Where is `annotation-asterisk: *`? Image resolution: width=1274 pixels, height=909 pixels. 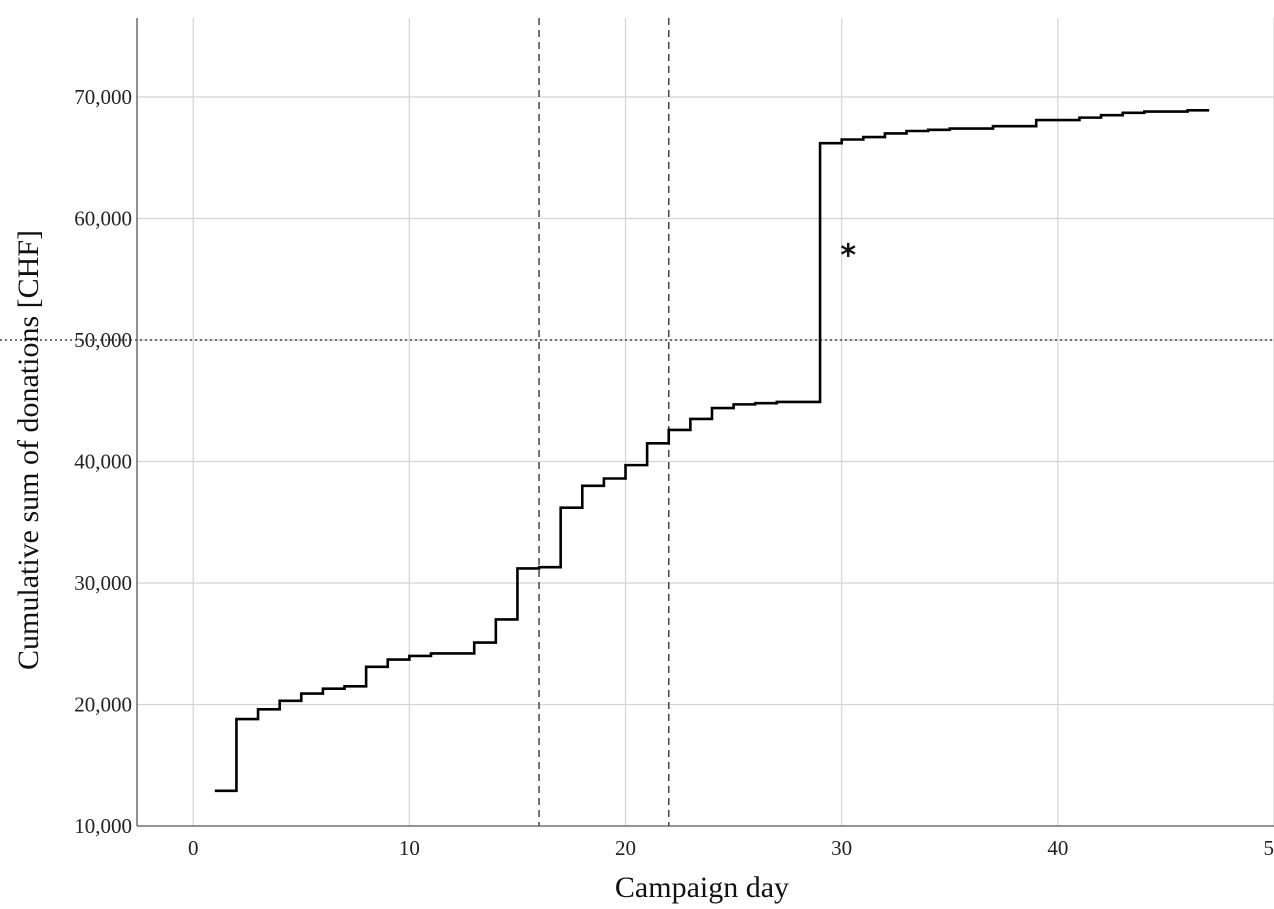
annotation-asterisk: * is located at coordinates (848, 255).